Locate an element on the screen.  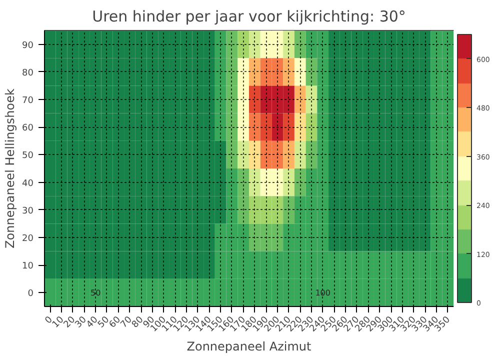
y-tick-label: 30 is located at coordinates (28, 211).